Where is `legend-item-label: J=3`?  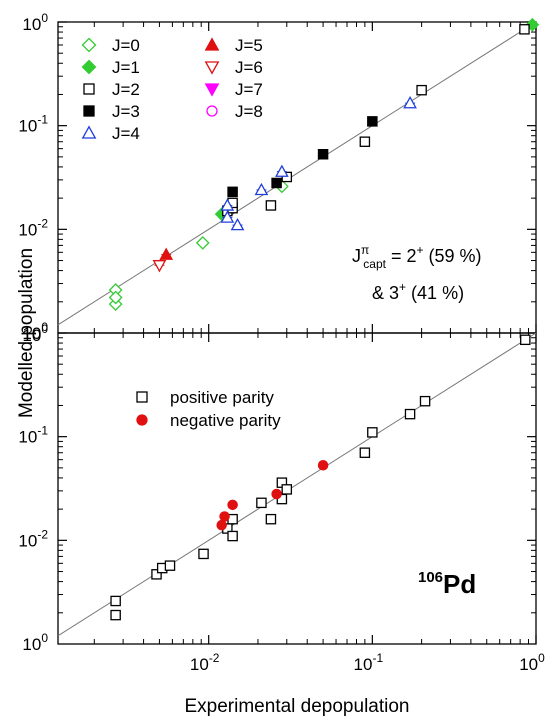
legend-item-label: J=3 is located at coordinates (126, 111).